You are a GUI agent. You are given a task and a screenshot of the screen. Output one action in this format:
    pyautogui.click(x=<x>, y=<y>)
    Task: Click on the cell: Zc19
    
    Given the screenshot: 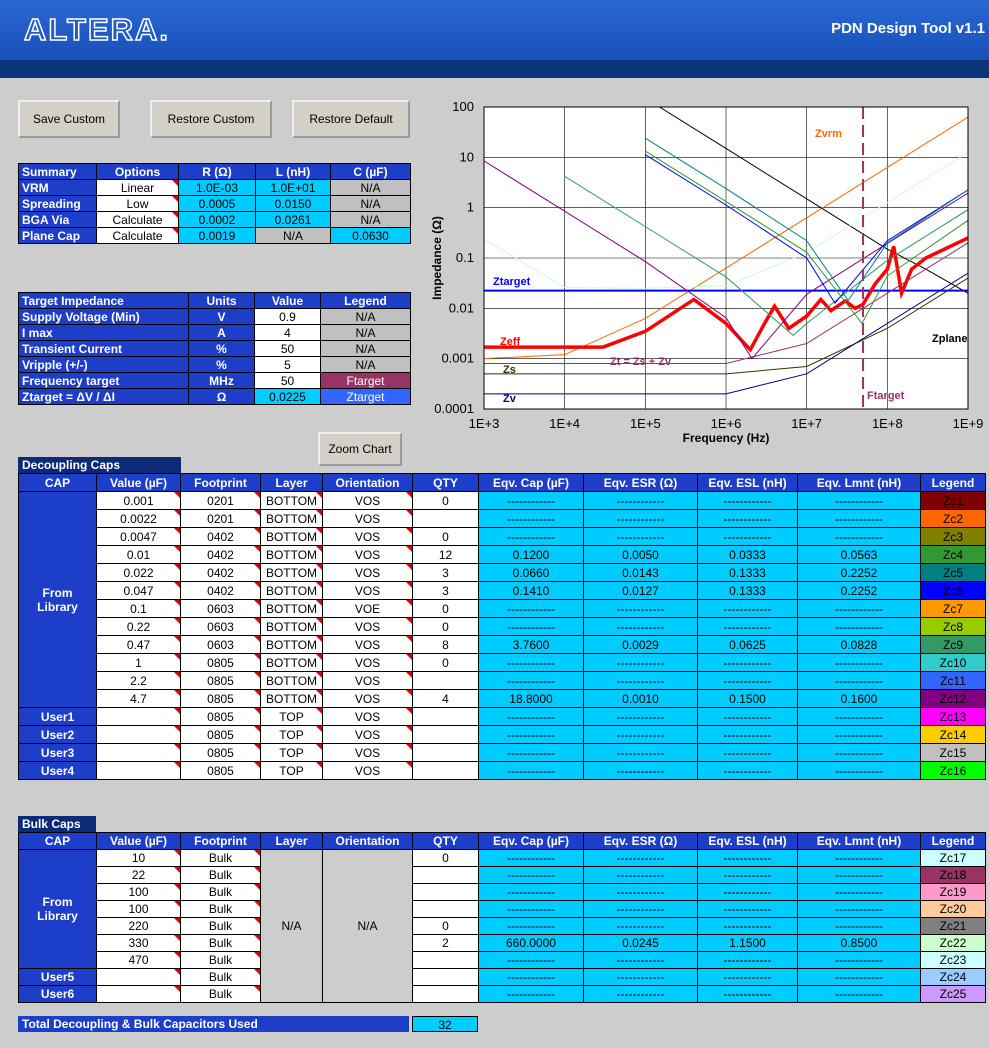 What is the action you would take?
    pyautogui.click(x=953, y=892)
    